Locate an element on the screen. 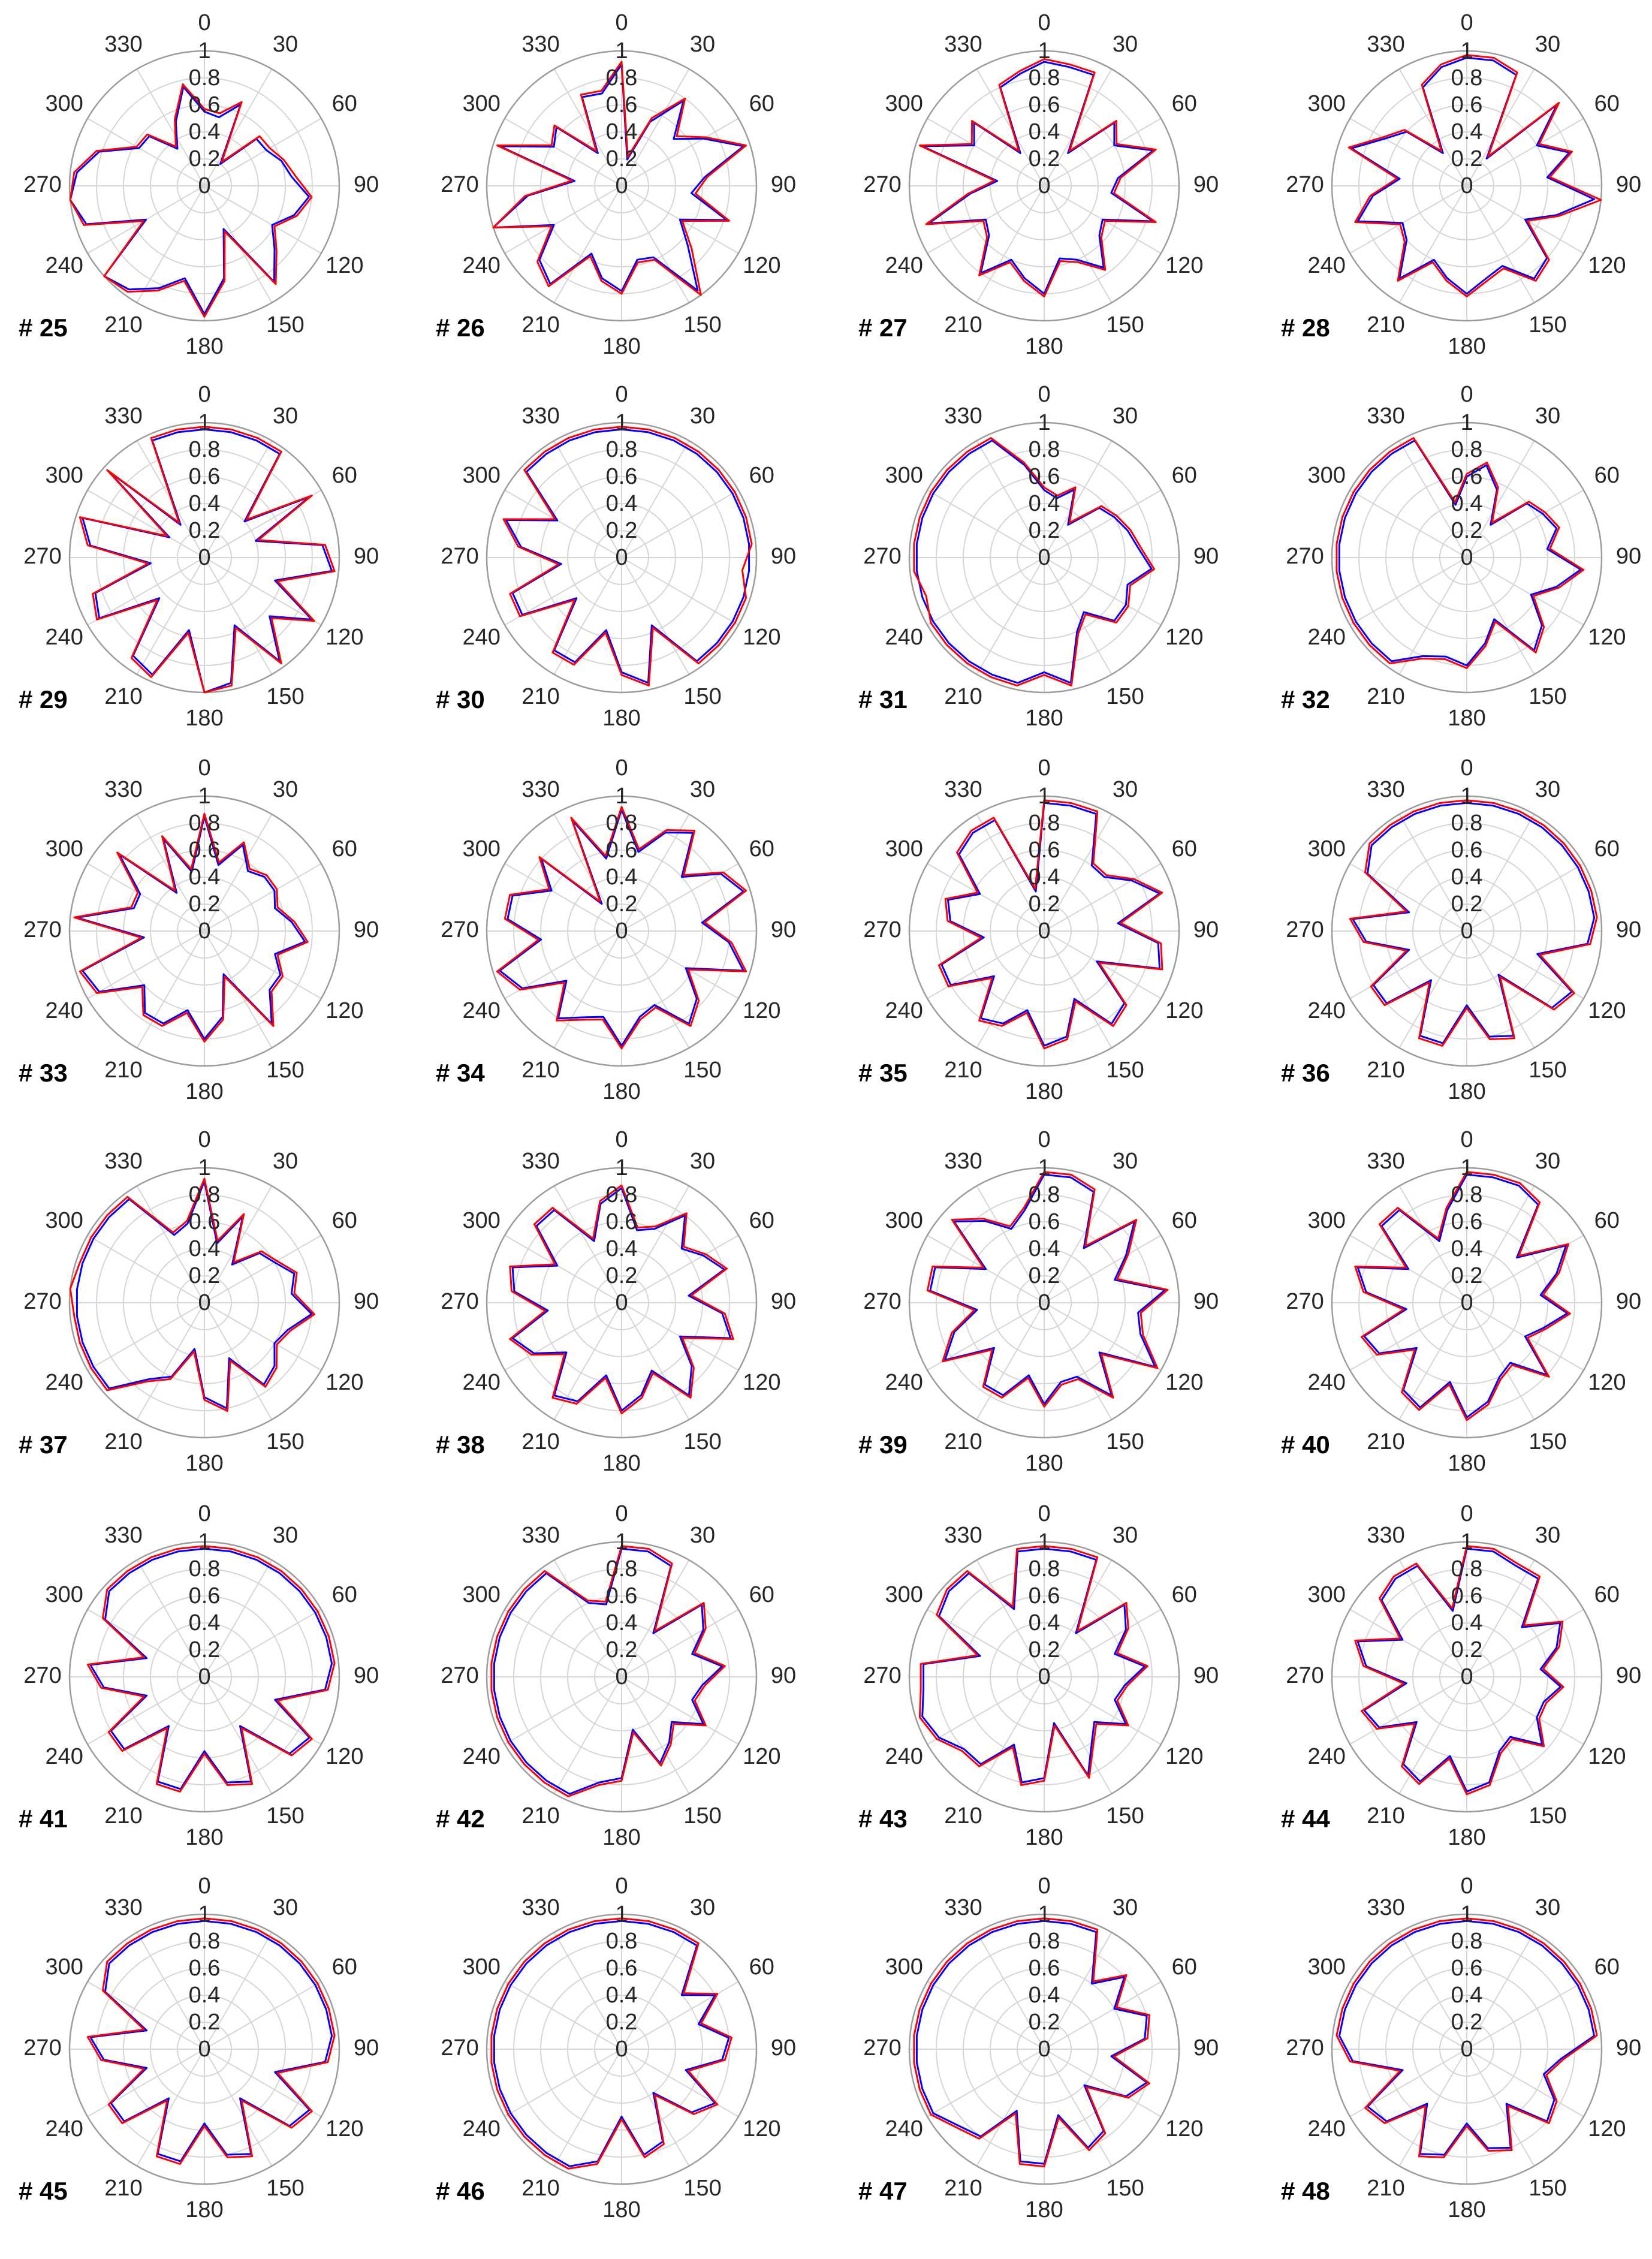 Image resolution: width=1652 pixels, height=2259 pixels. theta-tick-label: 60 is located at coordinates (1607, 849).